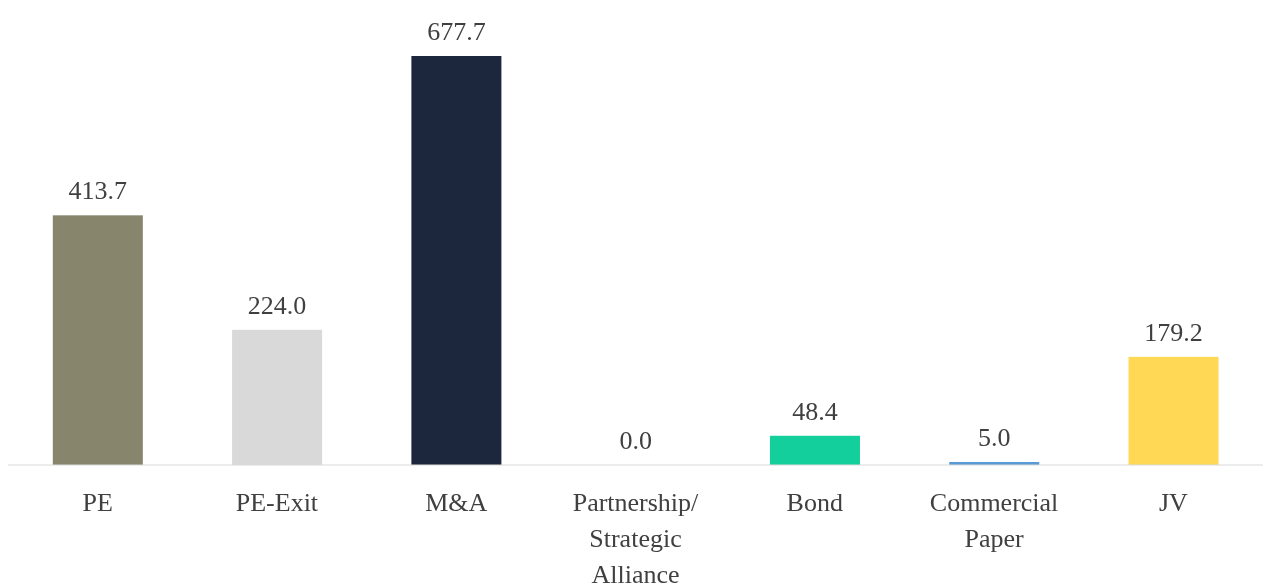 Image resolution: width=1263 pixels, height=587 pixels. What do you see at coordinates (98, 191) in the screenshot?
I see `data-label: 413.7` at bounding box center [98, 191].